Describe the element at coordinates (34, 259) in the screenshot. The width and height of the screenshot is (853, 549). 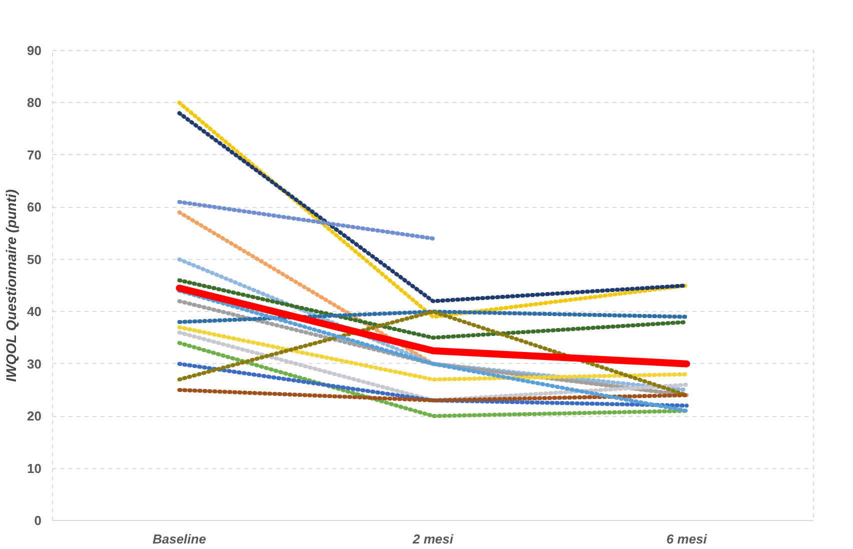
I see `y-tick-label: 50` at that location.